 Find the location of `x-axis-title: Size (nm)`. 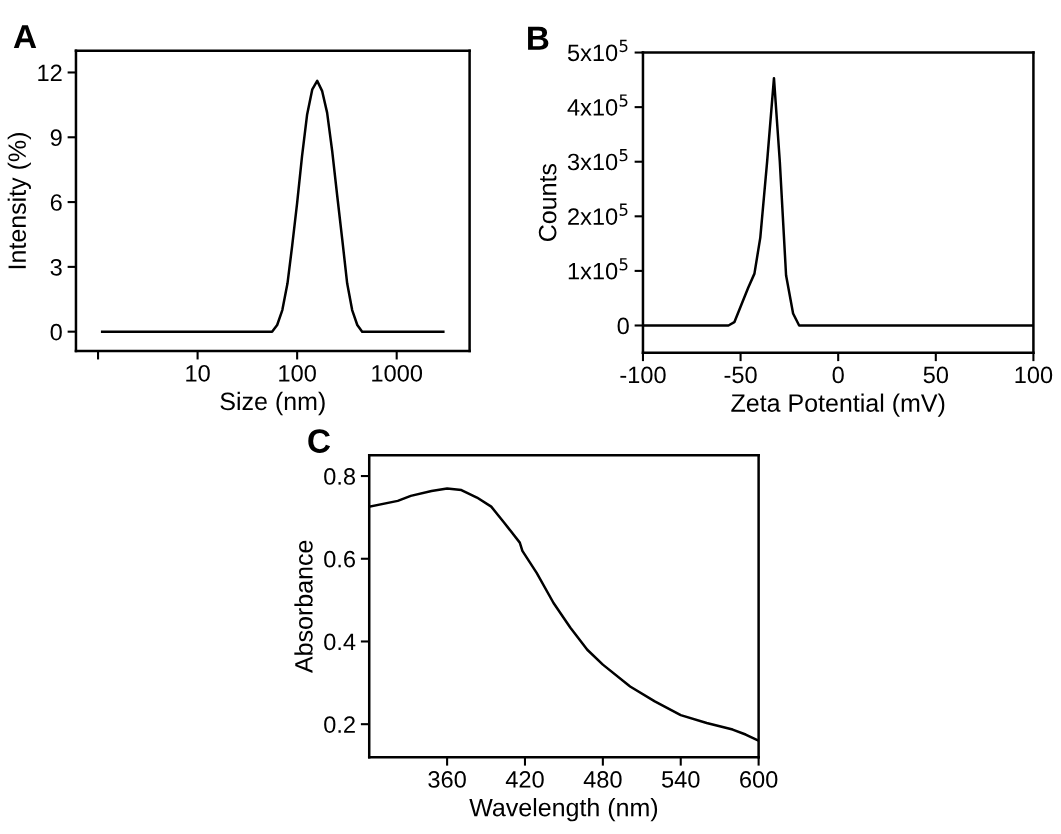

x-axis-title: Size (nm) is located at coordinates (272, 403).